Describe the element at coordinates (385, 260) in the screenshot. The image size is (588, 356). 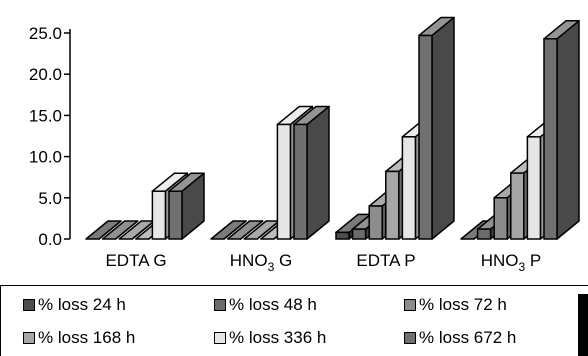
I see `x-category-label: EDTA P` at that location.